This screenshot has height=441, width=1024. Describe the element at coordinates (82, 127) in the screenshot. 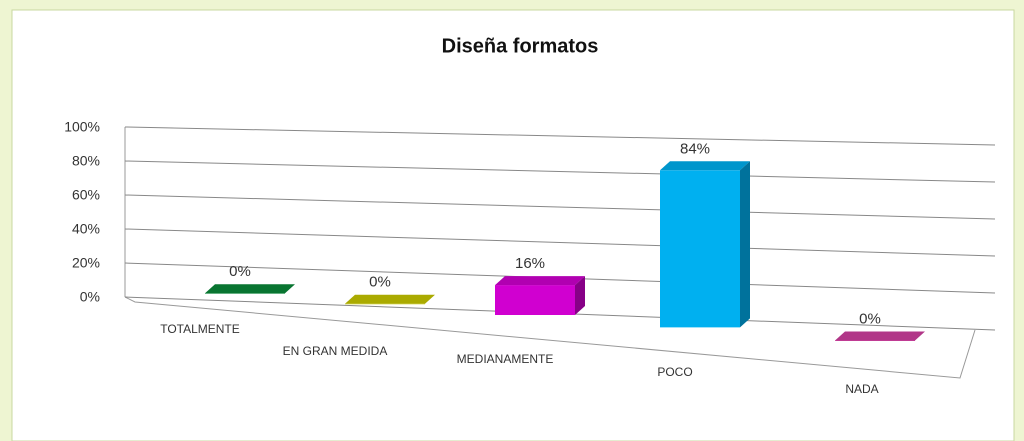

I see `y-tick-label: 100%` at that location.